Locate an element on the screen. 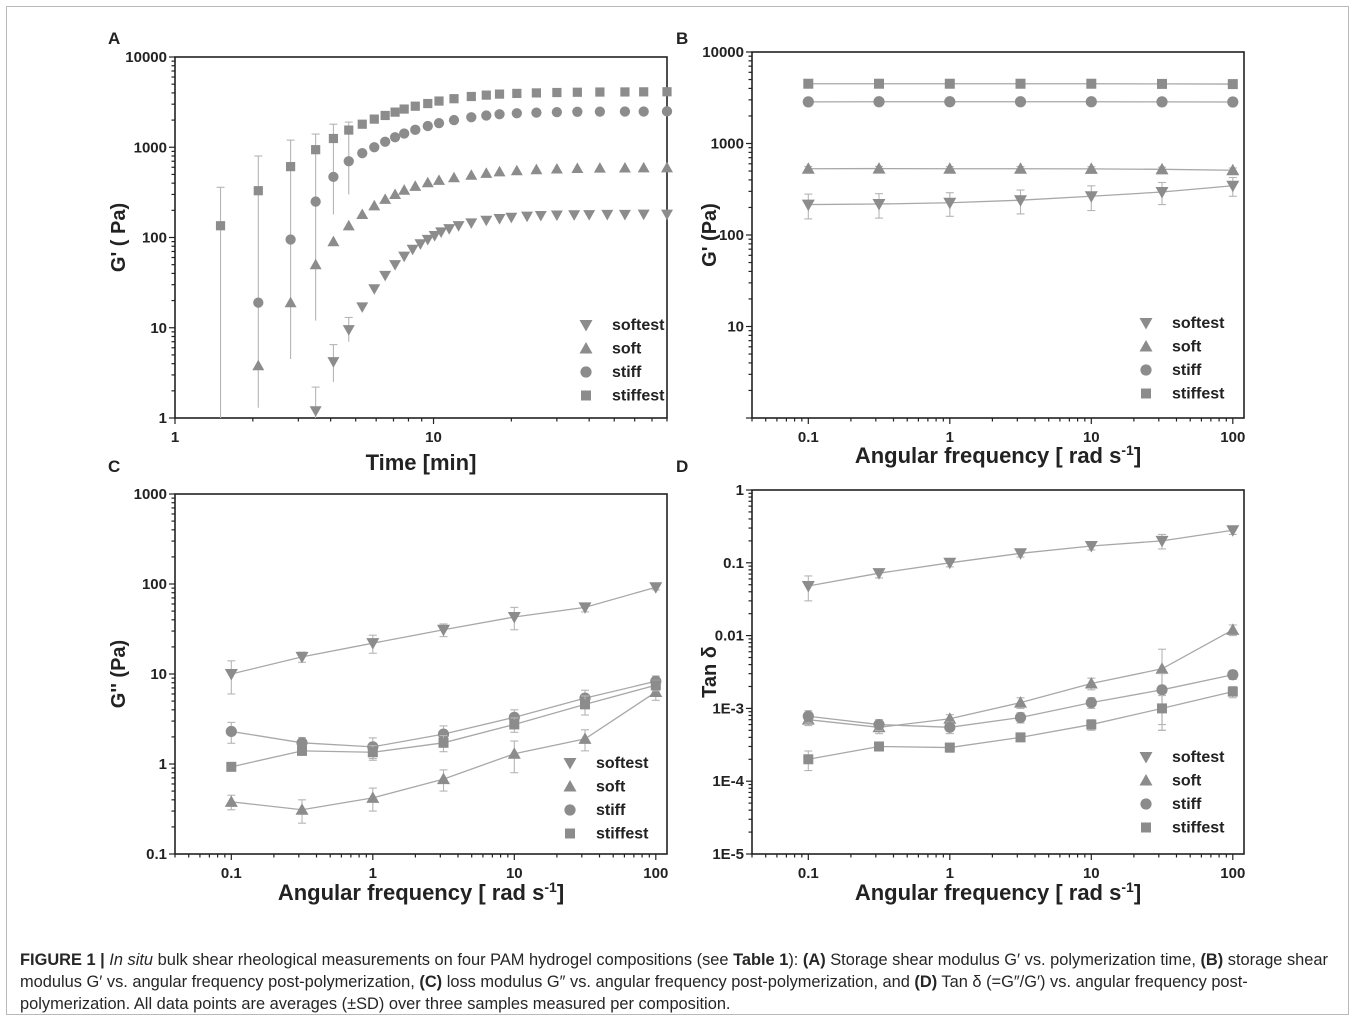 The image size is (1357, 1025). panel-b-legend-softest: softest is located at coordinates (1198, 323).